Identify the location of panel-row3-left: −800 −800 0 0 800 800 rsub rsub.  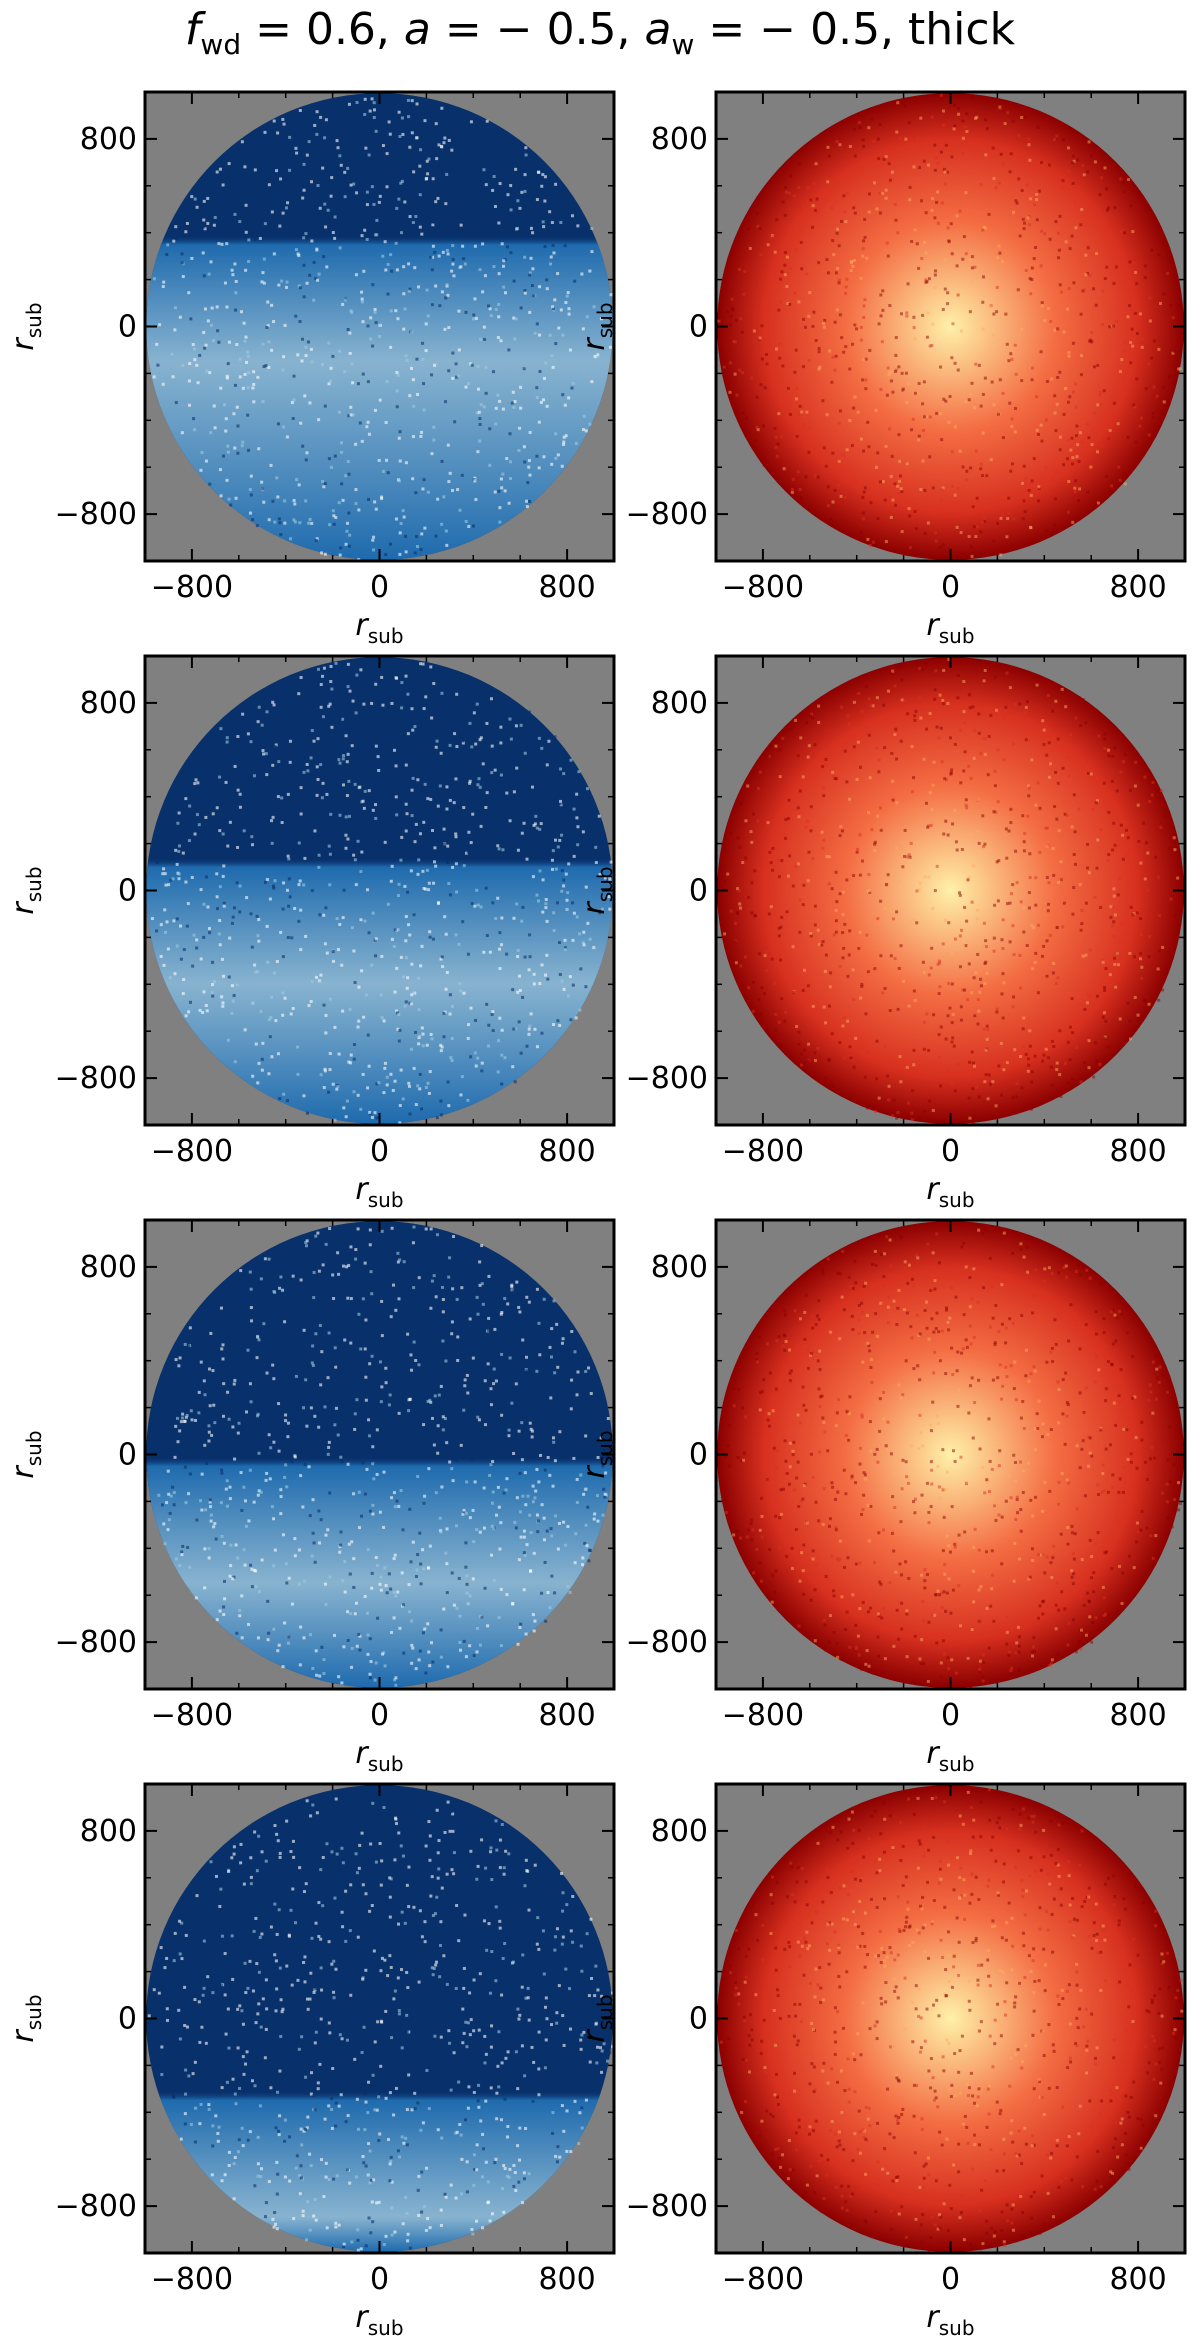
(311, 1497).